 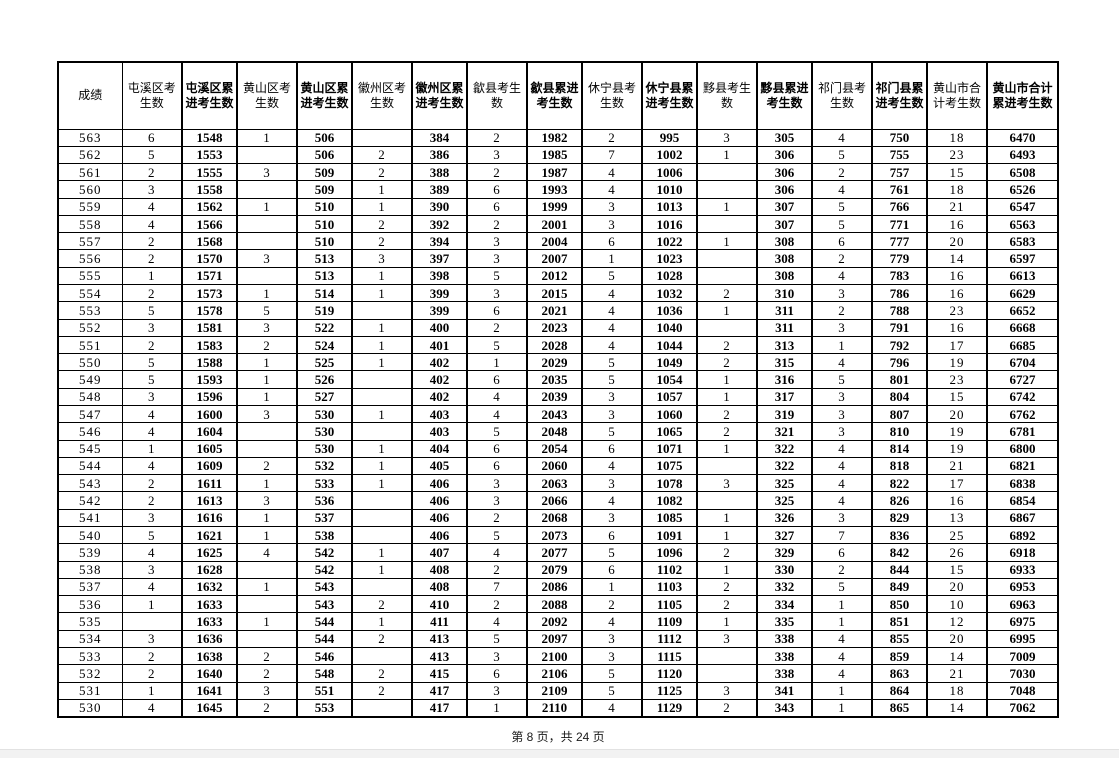 What do you see at coordinates (90, 500) in the screenshot?
I see `score-cell: 542` at bounding box center [90, 500].